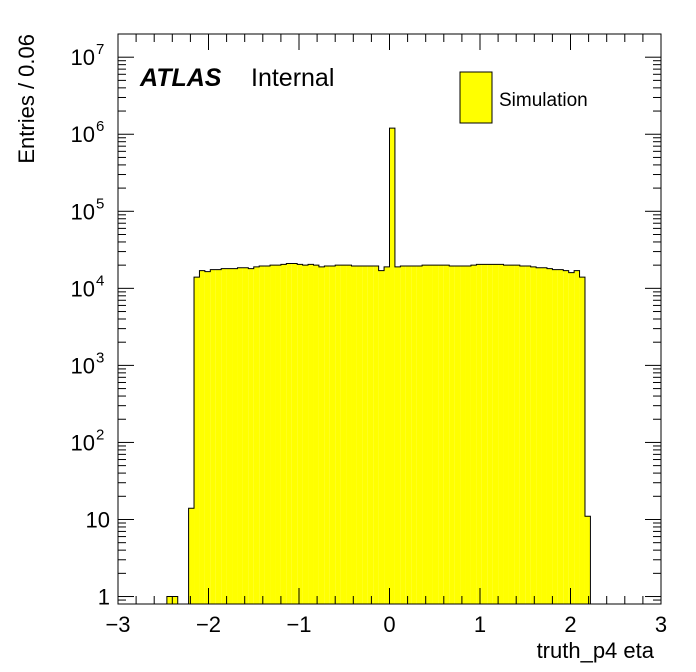 Image resolution: width=696 pixels, height=672 pixels. Describe the element at coordinates (100, 203) in the screenshot. I see `y-tick-label-exponent: 5` at that location.